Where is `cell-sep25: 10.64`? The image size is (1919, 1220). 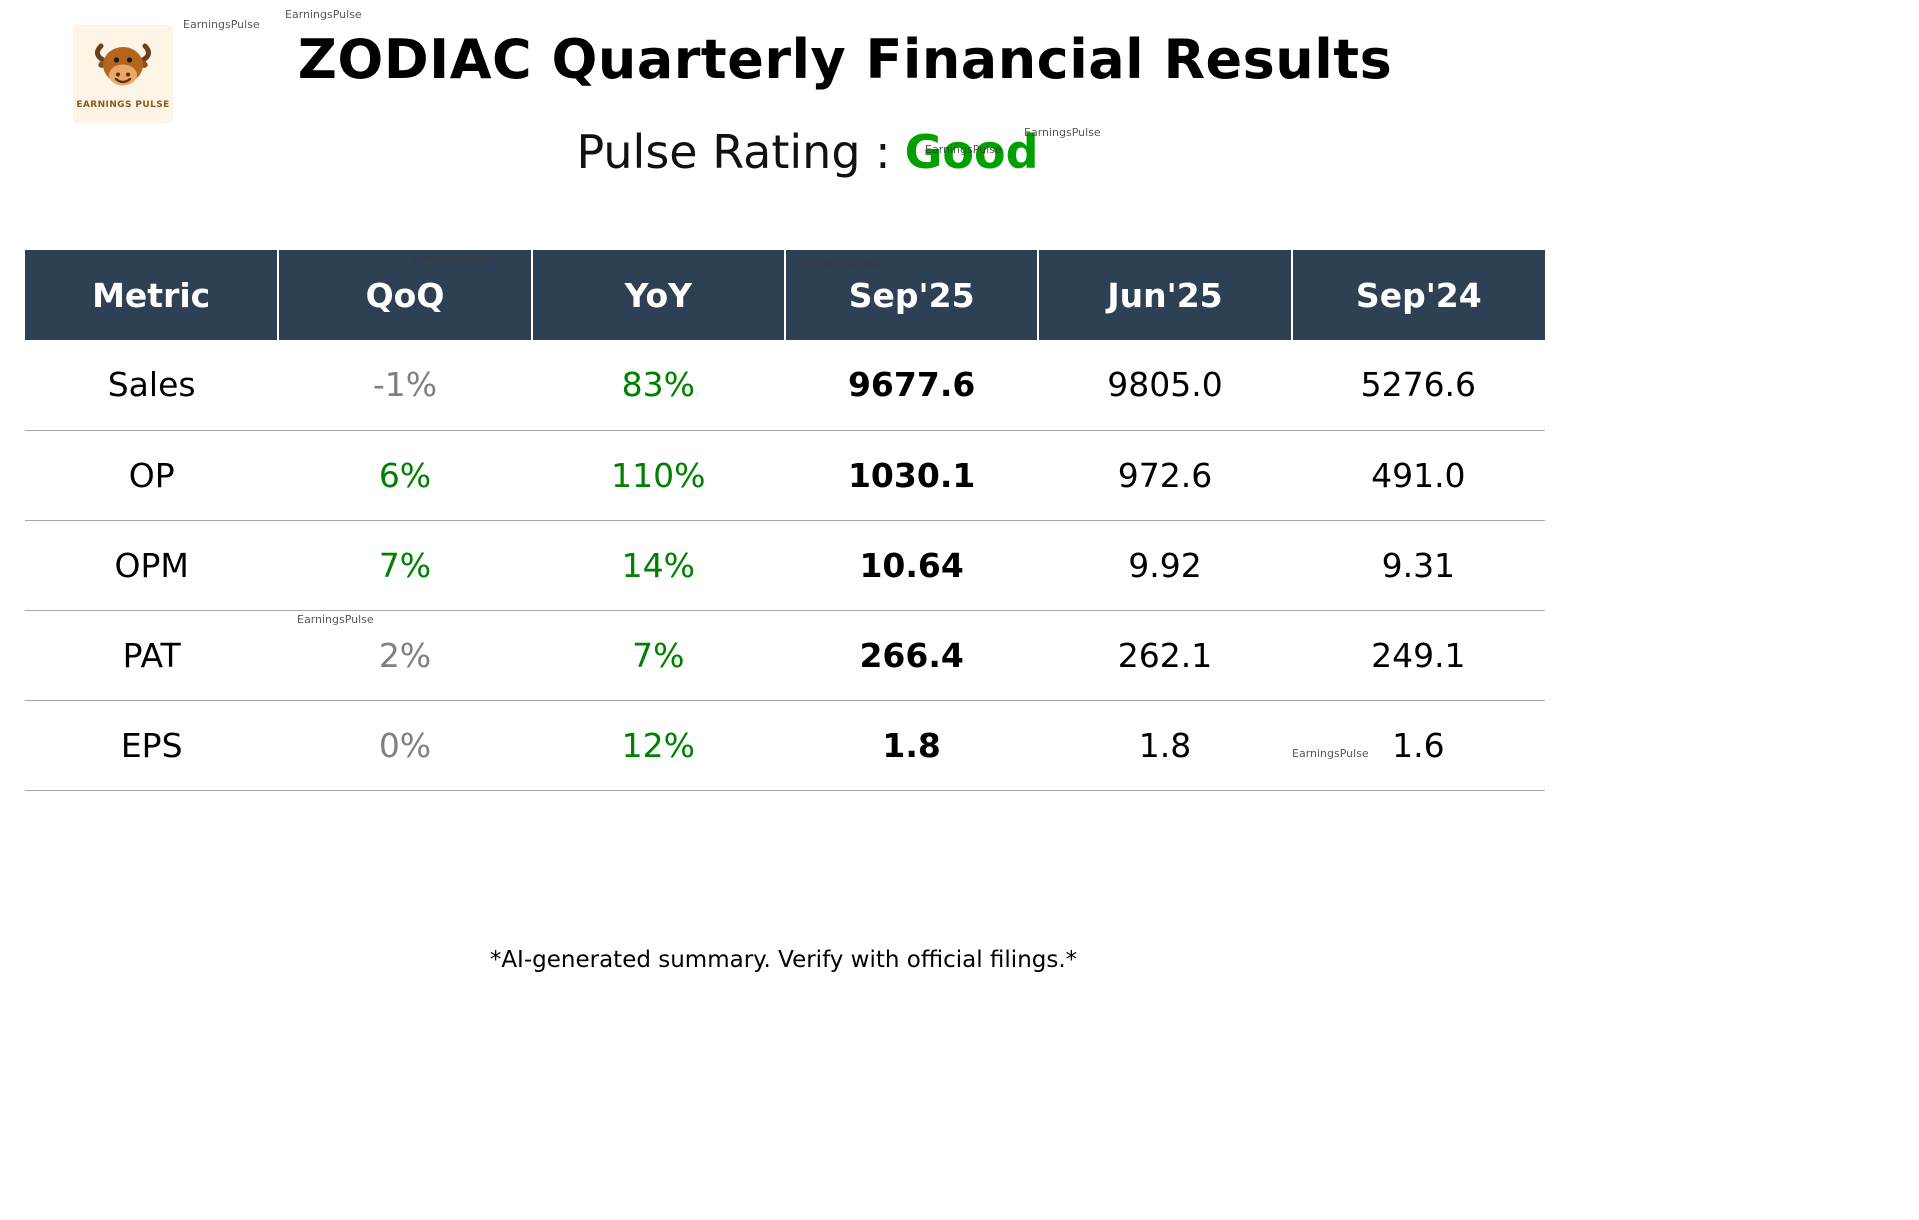 cell-sep25: 10.64 is located at coordinates (911, 565).